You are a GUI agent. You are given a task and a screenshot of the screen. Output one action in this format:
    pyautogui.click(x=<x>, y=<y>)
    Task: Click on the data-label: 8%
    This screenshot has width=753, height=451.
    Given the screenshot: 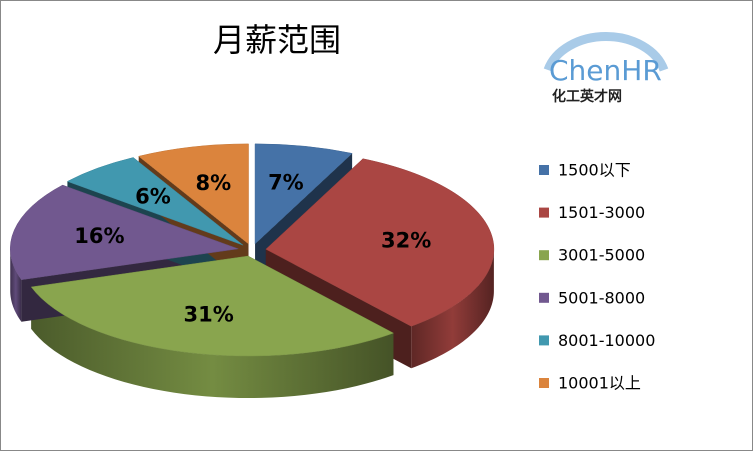 What is the action you would take?
    pyautogui.click(x=214, y=183)
    